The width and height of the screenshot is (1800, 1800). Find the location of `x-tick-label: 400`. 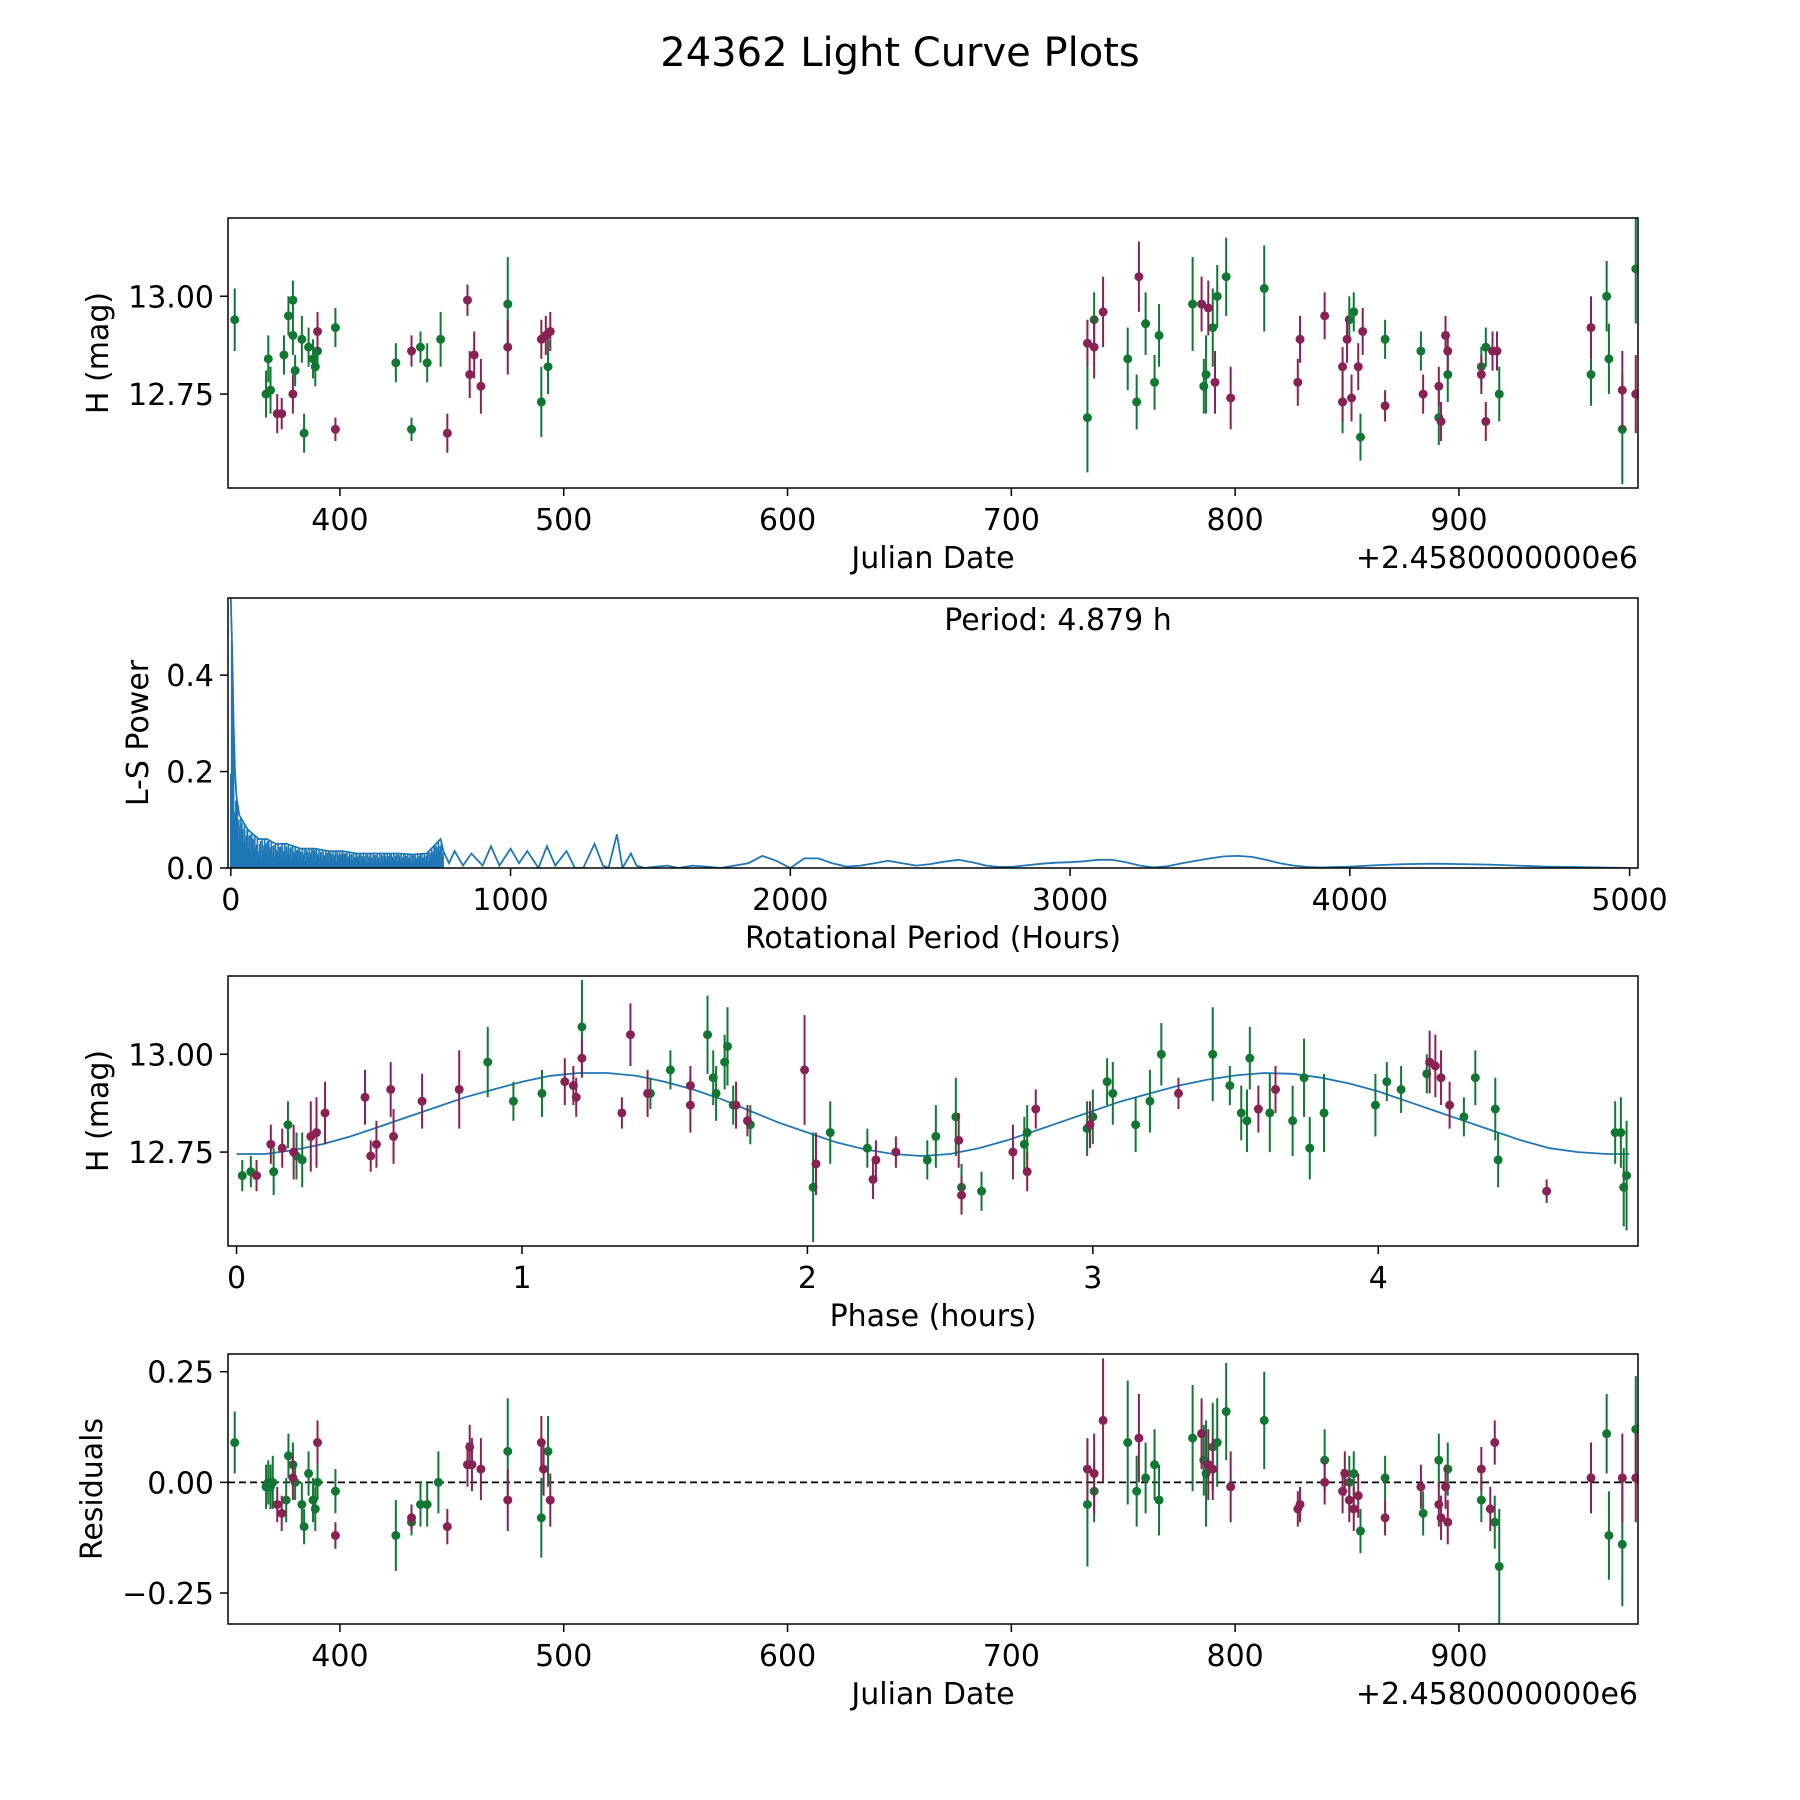

x-tick-label: 400 is located at coordinates (339, 520).